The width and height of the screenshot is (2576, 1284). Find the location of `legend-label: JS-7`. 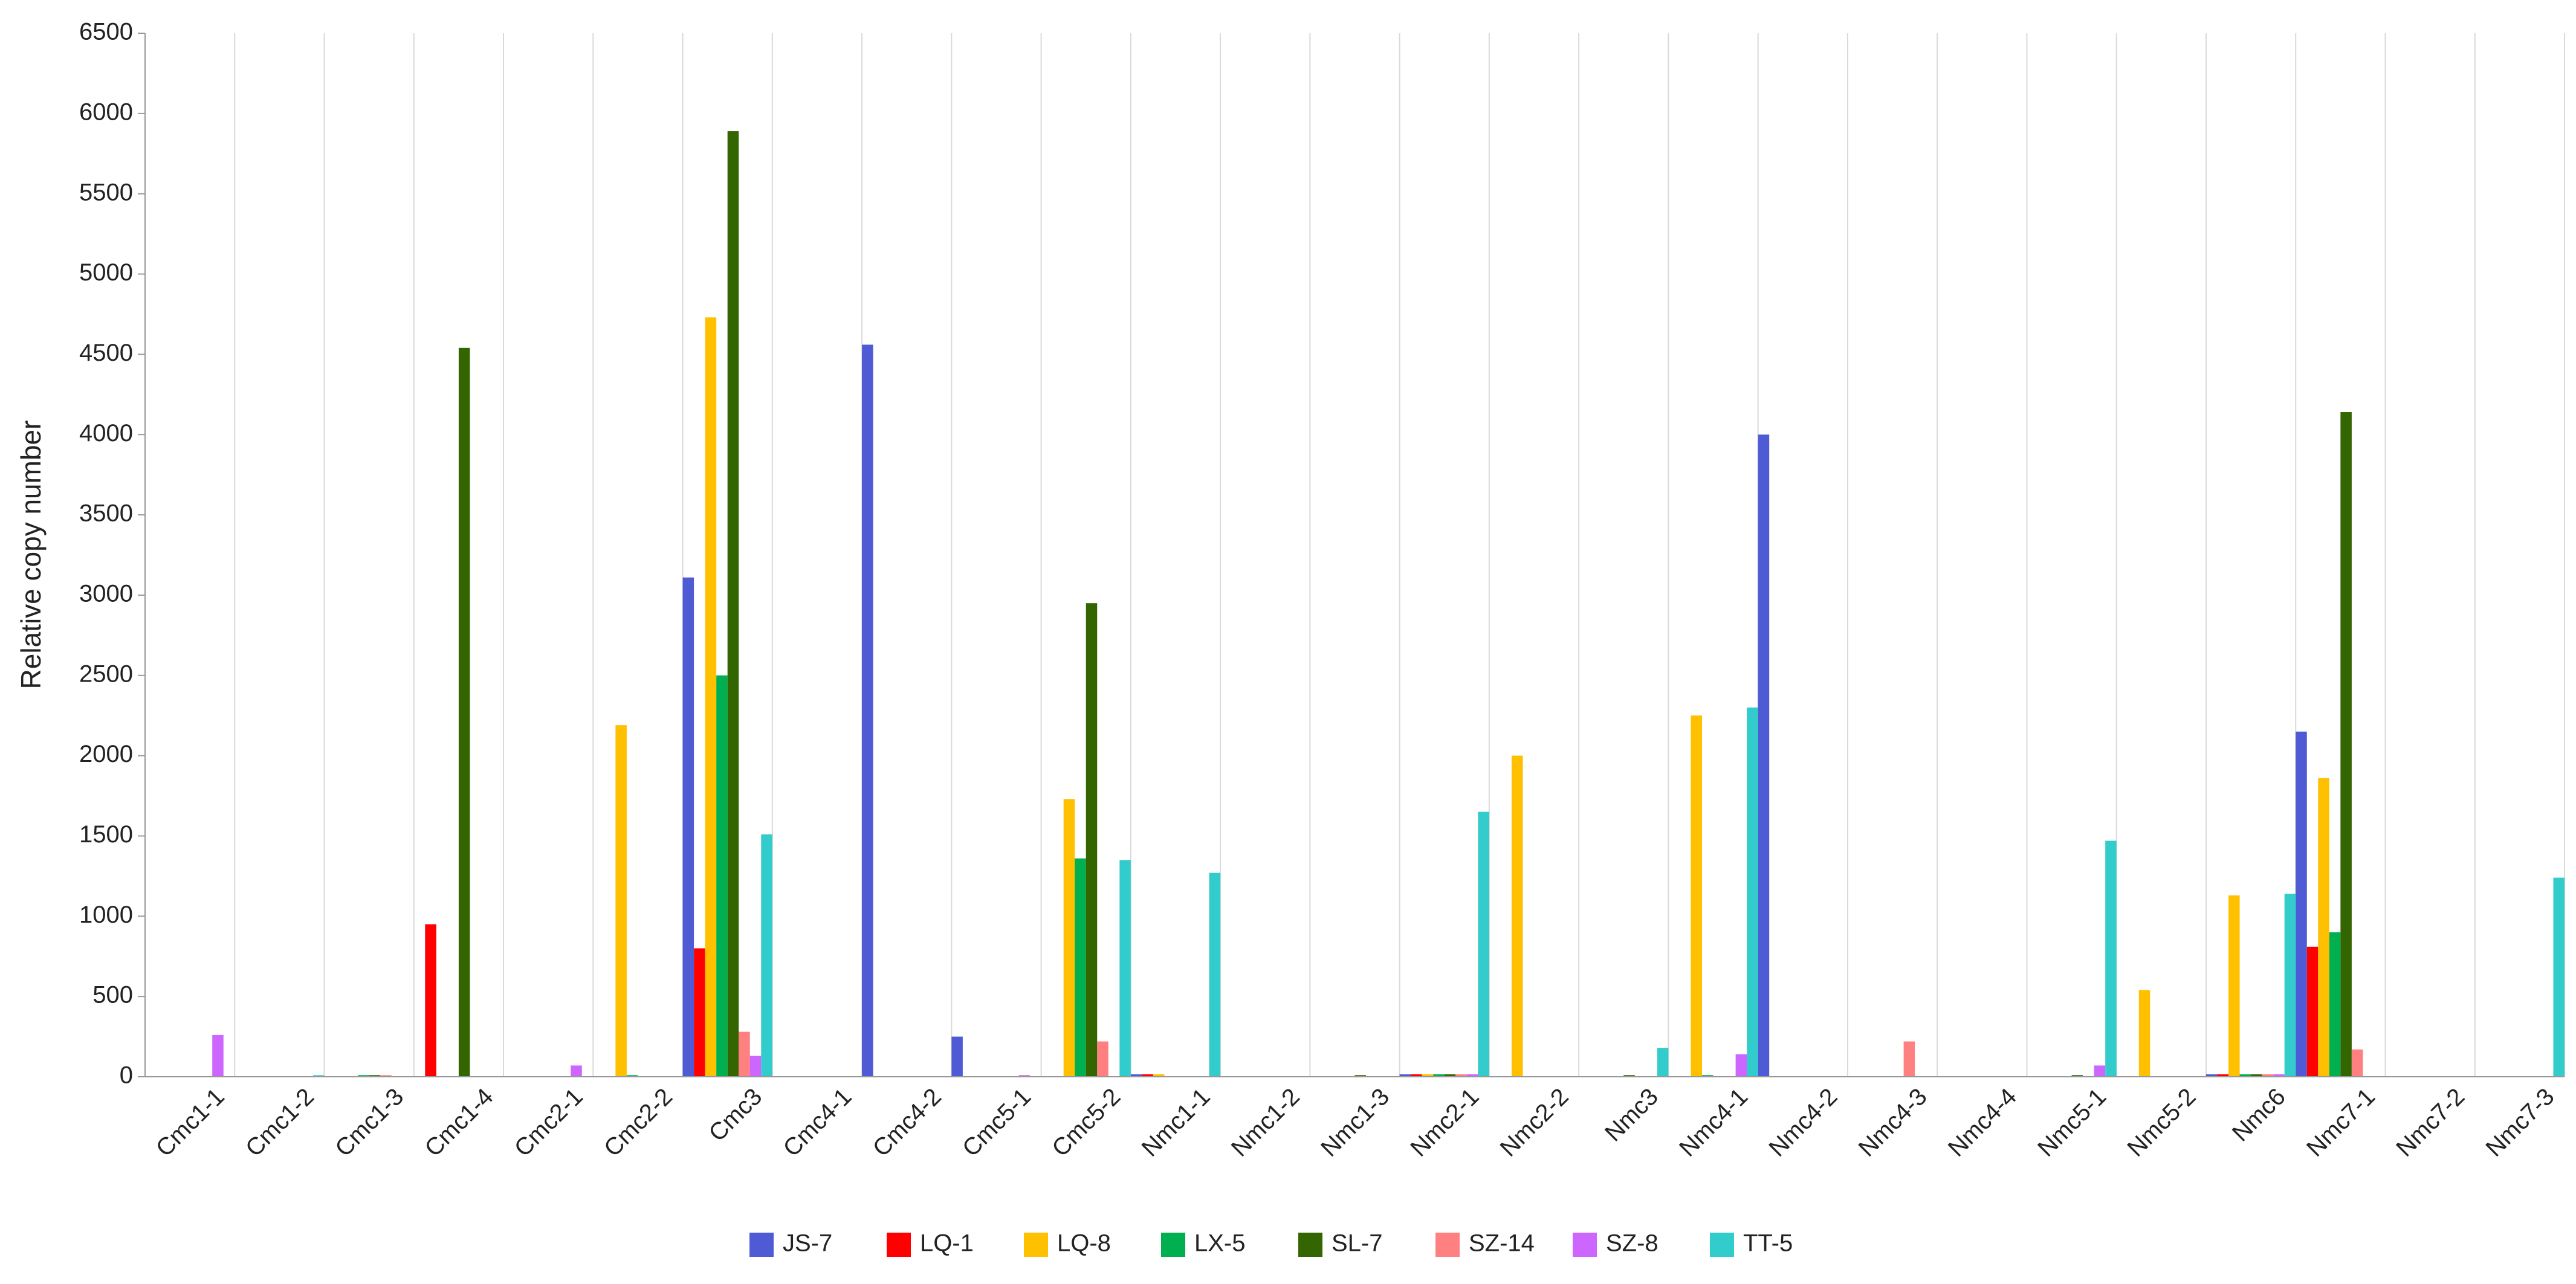

legend-label: JS-7 is located at coordinates (807, 1243).